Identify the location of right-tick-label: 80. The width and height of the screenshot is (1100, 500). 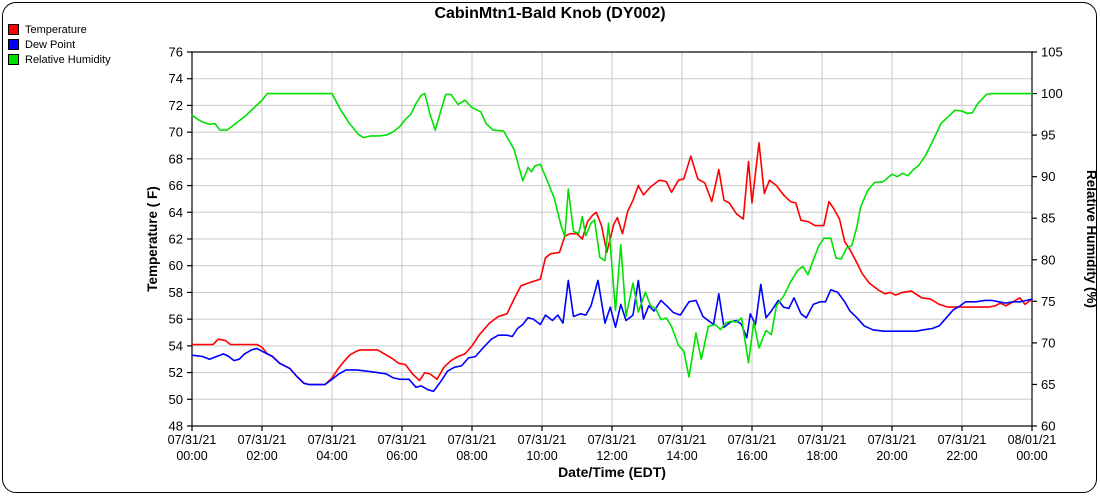
(1048, 259).